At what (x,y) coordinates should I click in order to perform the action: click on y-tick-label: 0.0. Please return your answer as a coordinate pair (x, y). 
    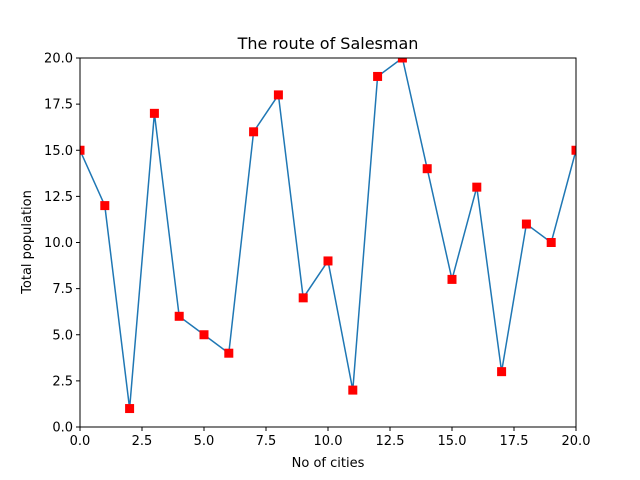
    Looking at the image, I should click on (62, 428).